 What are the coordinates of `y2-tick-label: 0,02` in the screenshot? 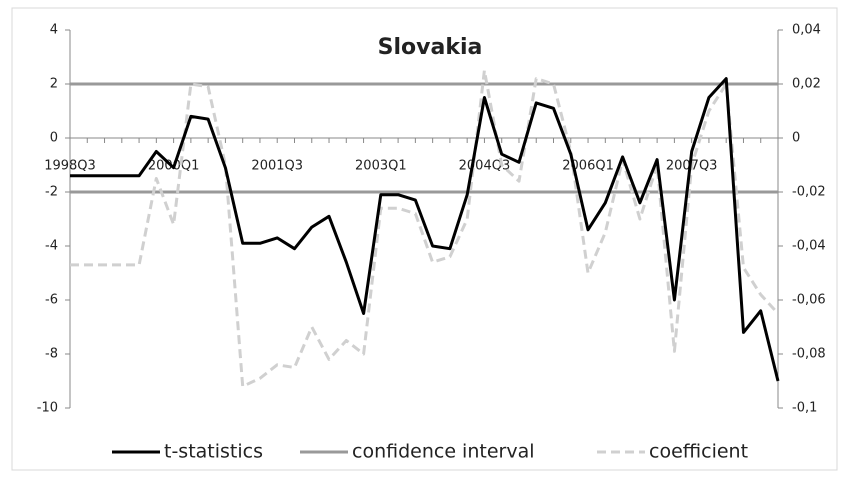 It's located at (806, 84).